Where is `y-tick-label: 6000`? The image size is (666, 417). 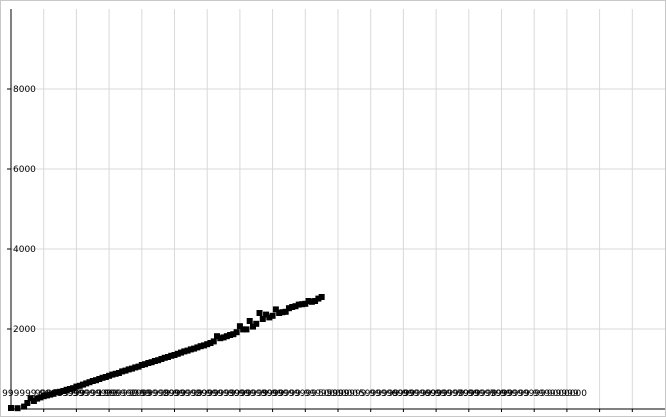 y-tick-label: 6000 is located at coordinates (24, 170).